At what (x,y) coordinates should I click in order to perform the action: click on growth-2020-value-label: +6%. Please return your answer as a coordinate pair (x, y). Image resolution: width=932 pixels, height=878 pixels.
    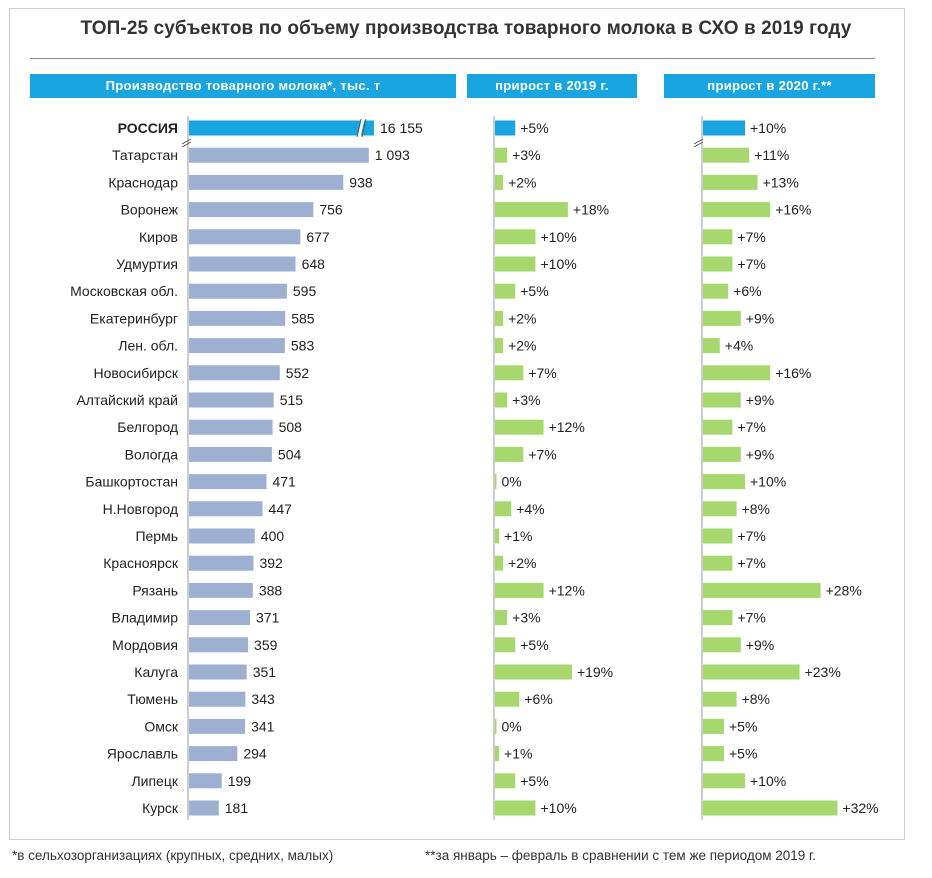
    Looking at the image, I should click on (747, 291).